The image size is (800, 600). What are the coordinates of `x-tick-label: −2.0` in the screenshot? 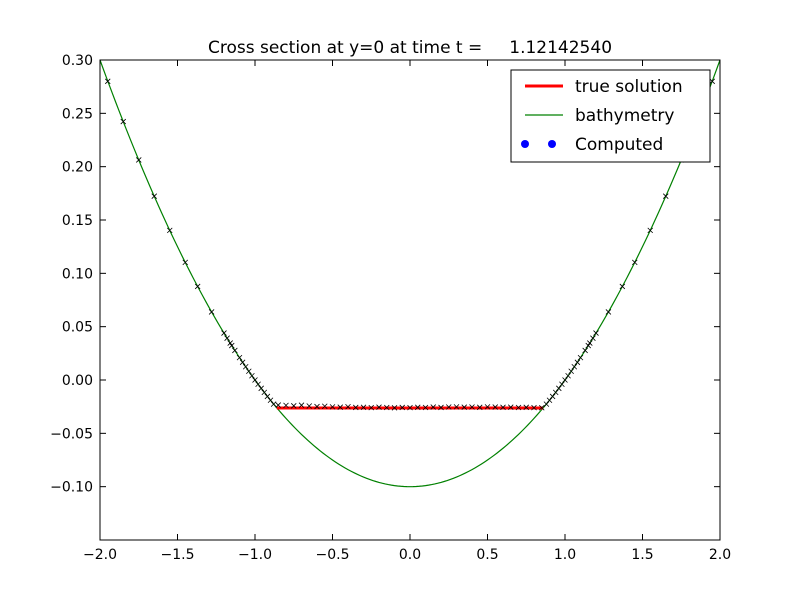 It's located at (100, 555).